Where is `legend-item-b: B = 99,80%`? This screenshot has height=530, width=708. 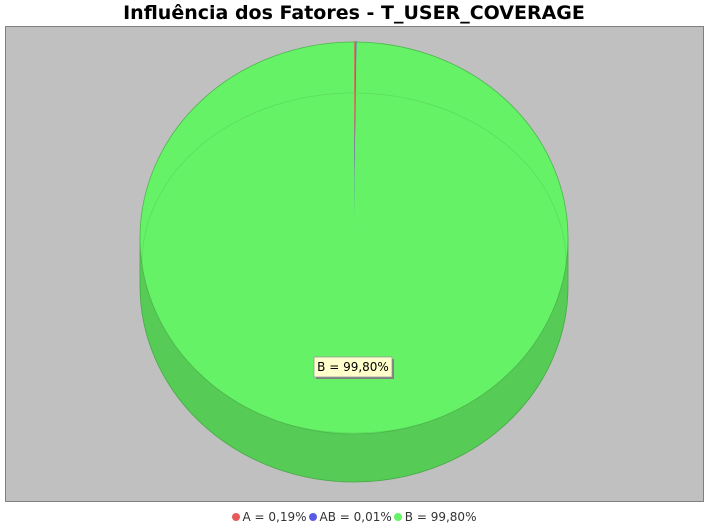 legend-item-b: B = 99,80% is located at coordinates (435, 517).